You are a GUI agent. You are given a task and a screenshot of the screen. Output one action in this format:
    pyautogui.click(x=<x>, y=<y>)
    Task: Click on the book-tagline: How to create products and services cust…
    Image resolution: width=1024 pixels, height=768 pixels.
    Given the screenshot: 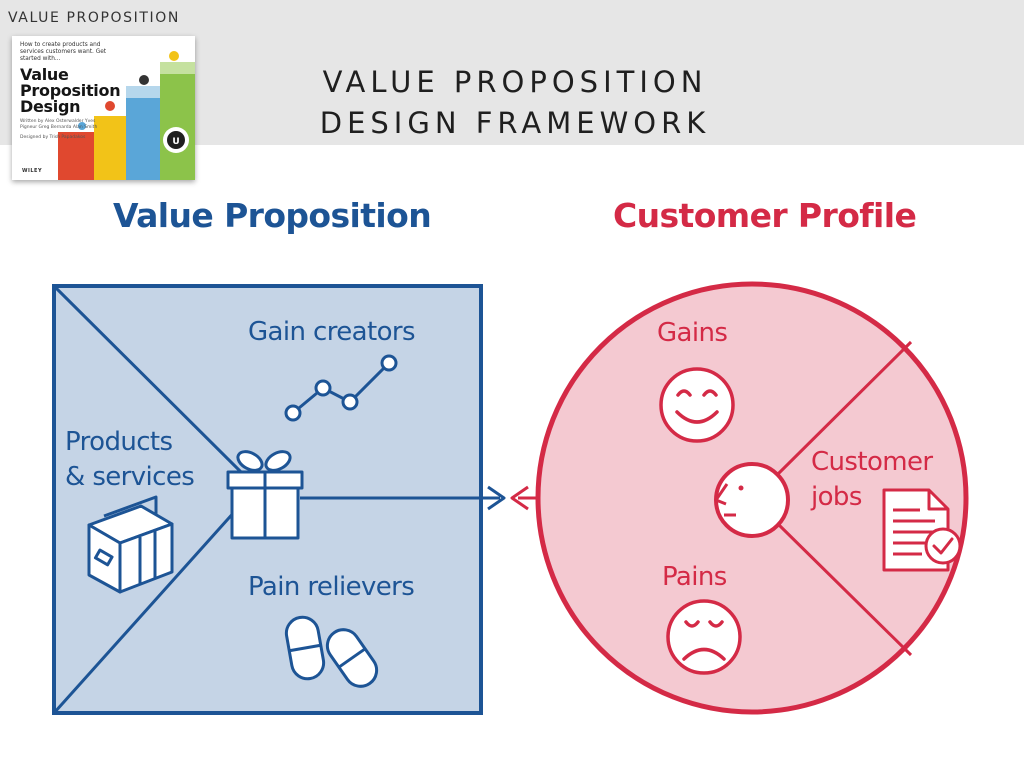 What is the action you would take?
    pyautogui.click(x=63, y=52)
    